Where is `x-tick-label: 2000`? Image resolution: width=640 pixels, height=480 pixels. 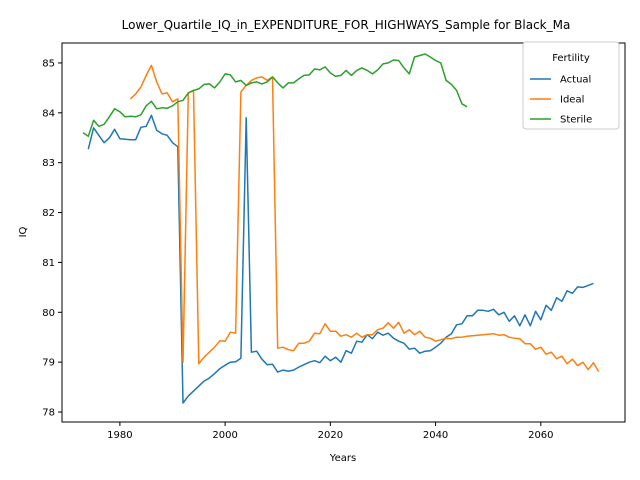
x-tick-label: 2000 is located at coordinates (224, 435).